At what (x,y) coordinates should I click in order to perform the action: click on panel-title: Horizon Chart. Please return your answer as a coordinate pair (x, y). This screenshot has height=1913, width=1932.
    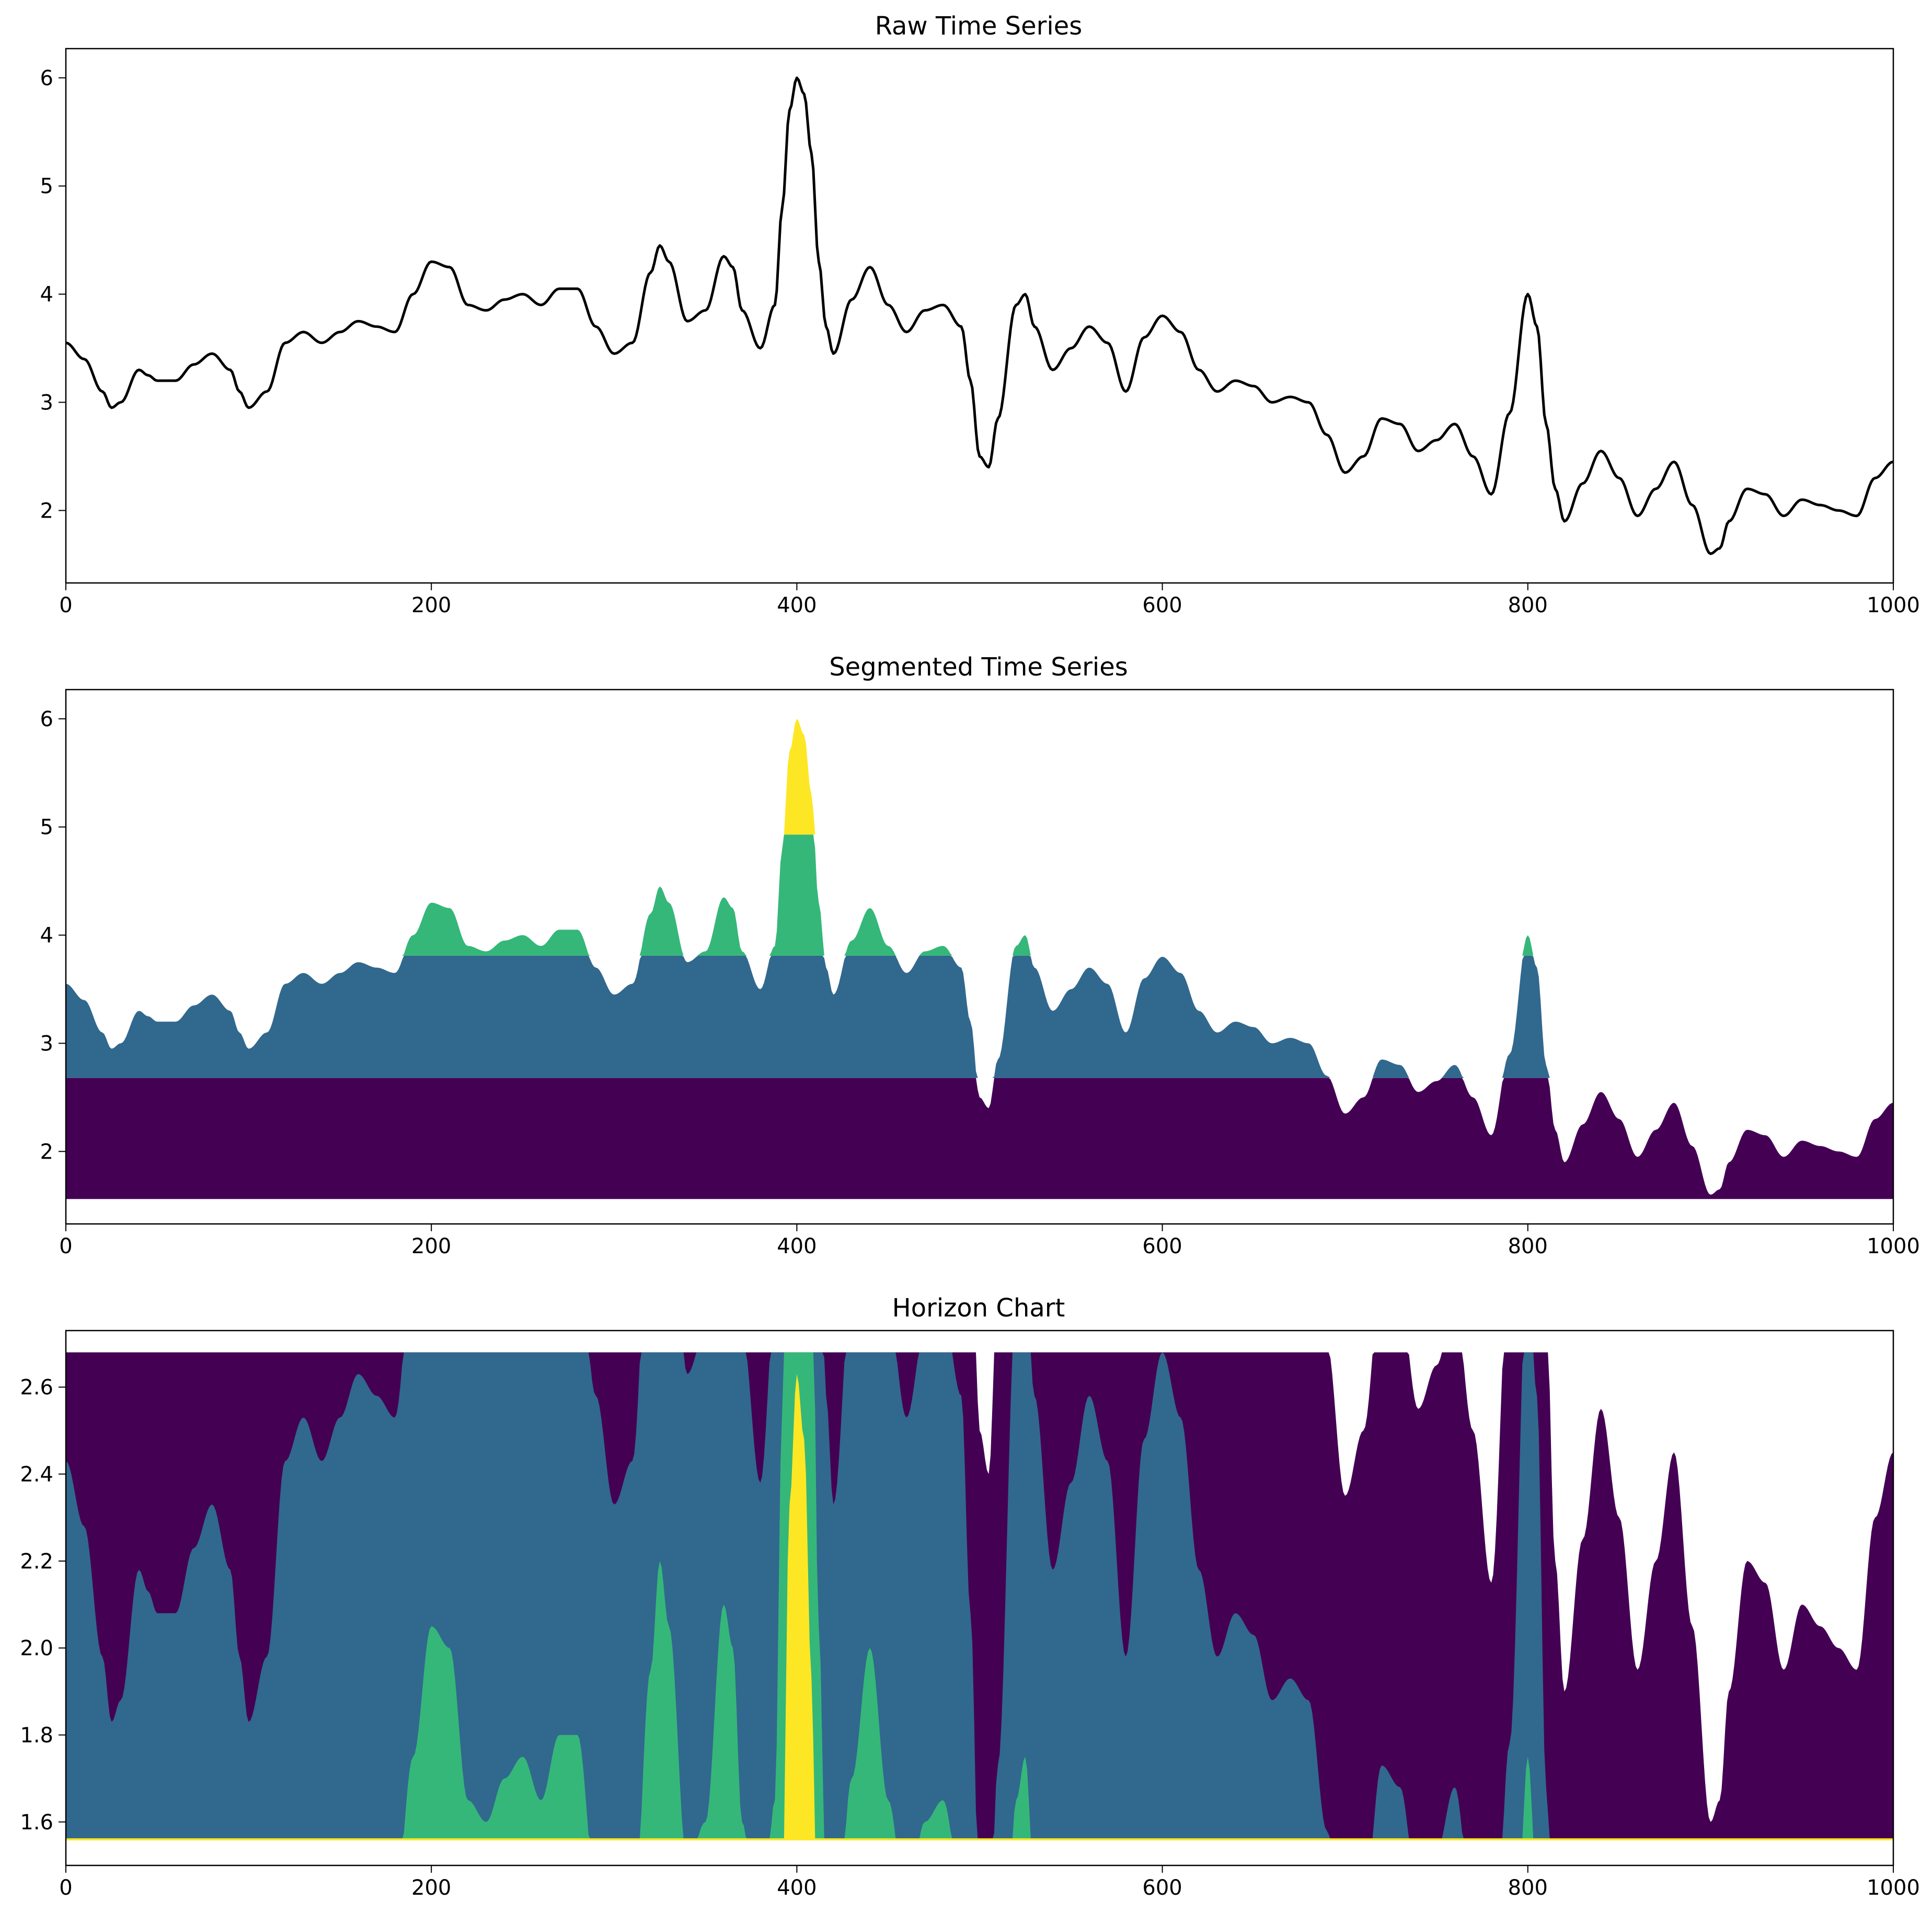
    Looking at the image, I should click on (978, 1308).